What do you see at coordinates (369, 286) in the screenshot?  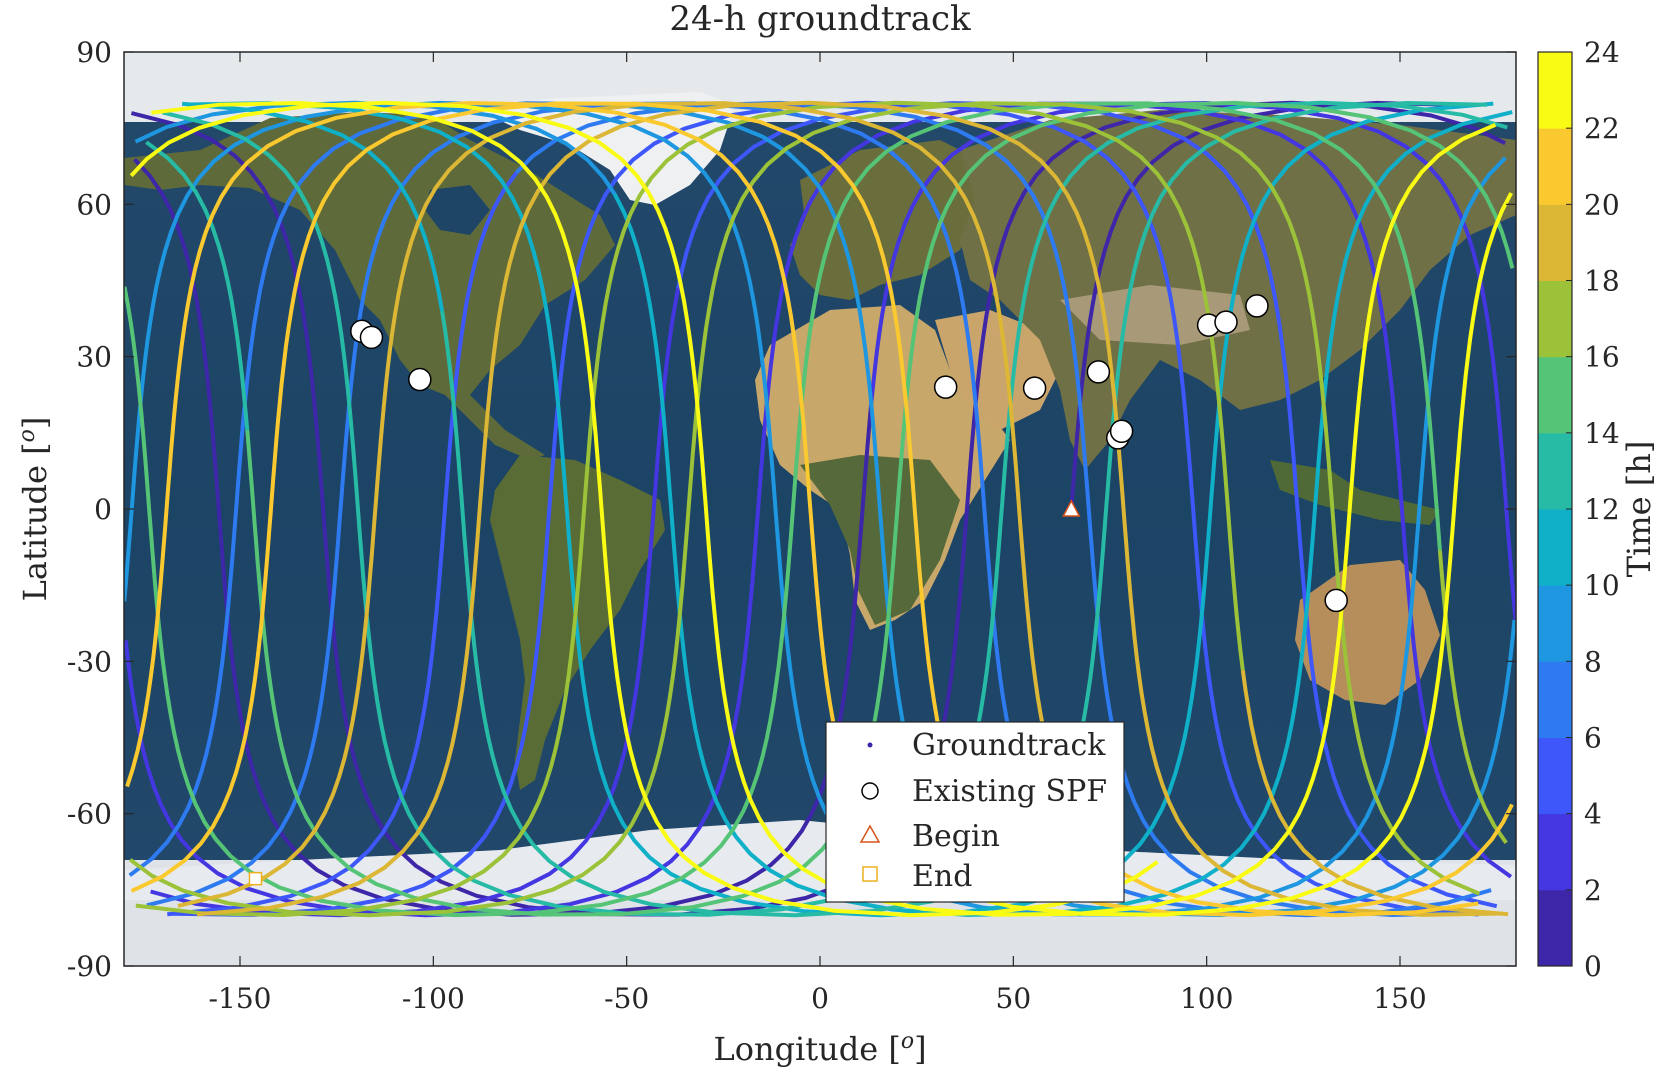 I see `north-america` at bounding box center [369, 286].